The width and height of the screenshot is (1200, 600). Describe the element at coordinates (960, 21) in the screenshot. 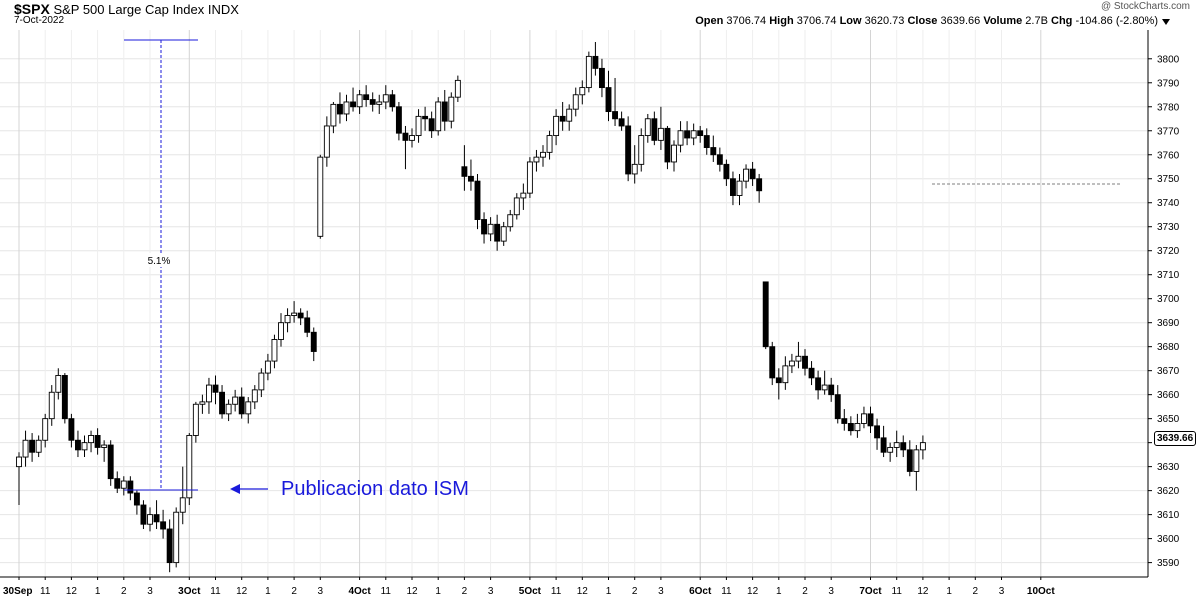

I see `close-value: 3639.66` at that location.